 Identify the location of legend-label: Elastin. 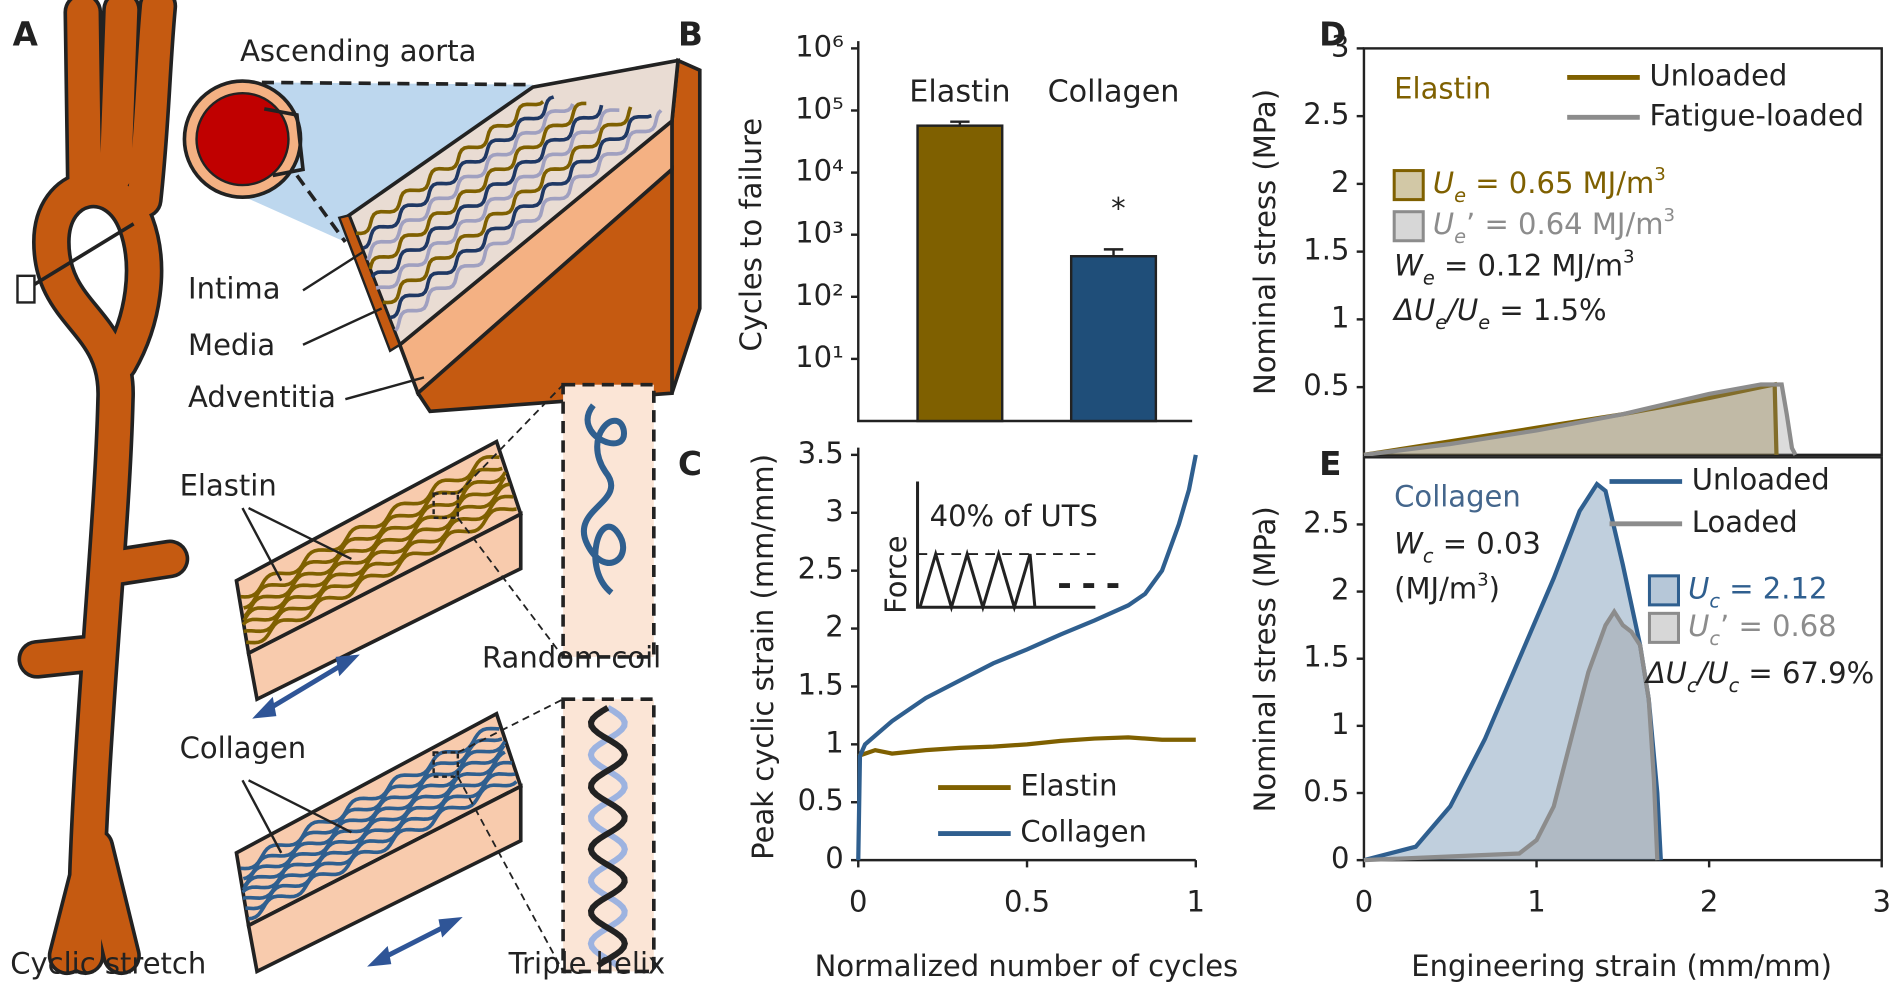
(1068, 786).